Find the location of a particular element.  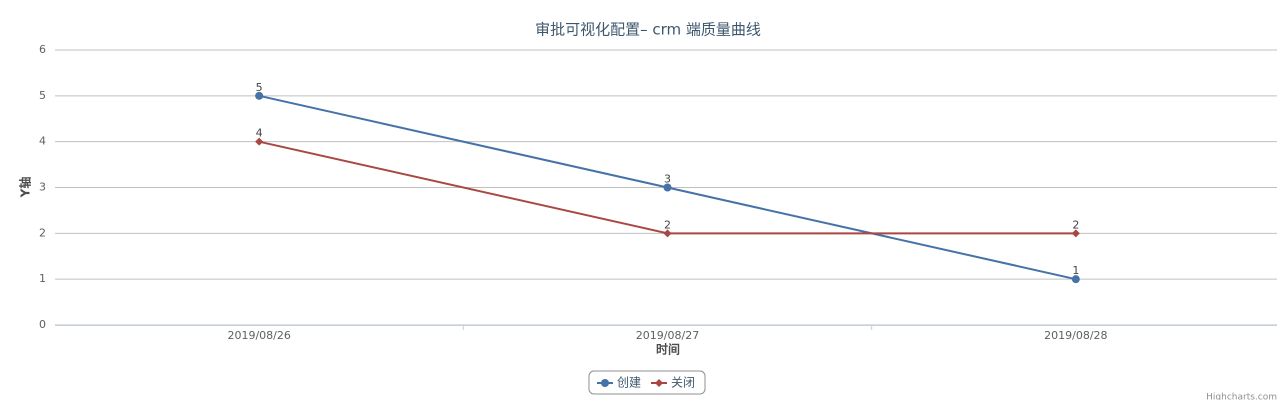

y-tick-label: 0 is located at coordinates (42, 324).